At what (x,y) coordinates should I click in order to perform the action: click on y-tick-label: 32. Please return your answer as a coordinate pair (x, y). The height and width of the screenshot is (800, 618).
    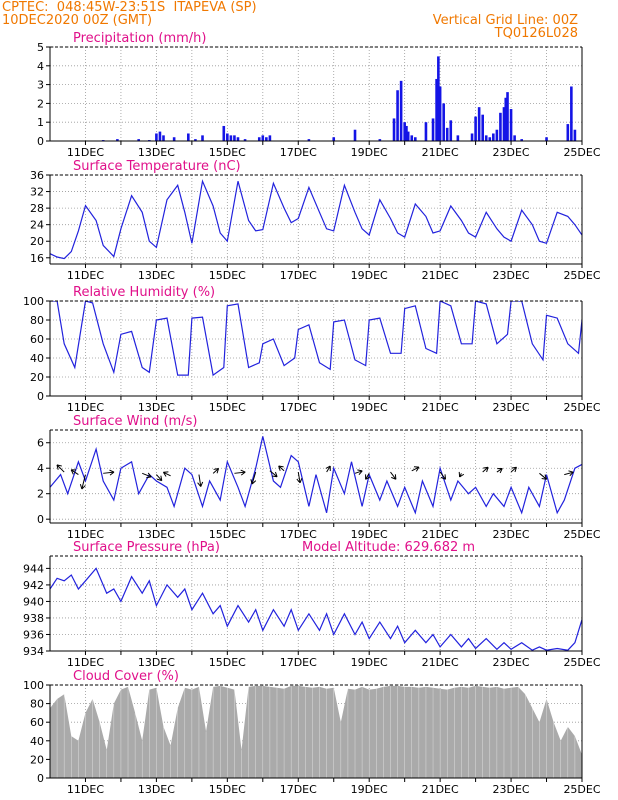
    Looking at the image, I should click on (37, 192).